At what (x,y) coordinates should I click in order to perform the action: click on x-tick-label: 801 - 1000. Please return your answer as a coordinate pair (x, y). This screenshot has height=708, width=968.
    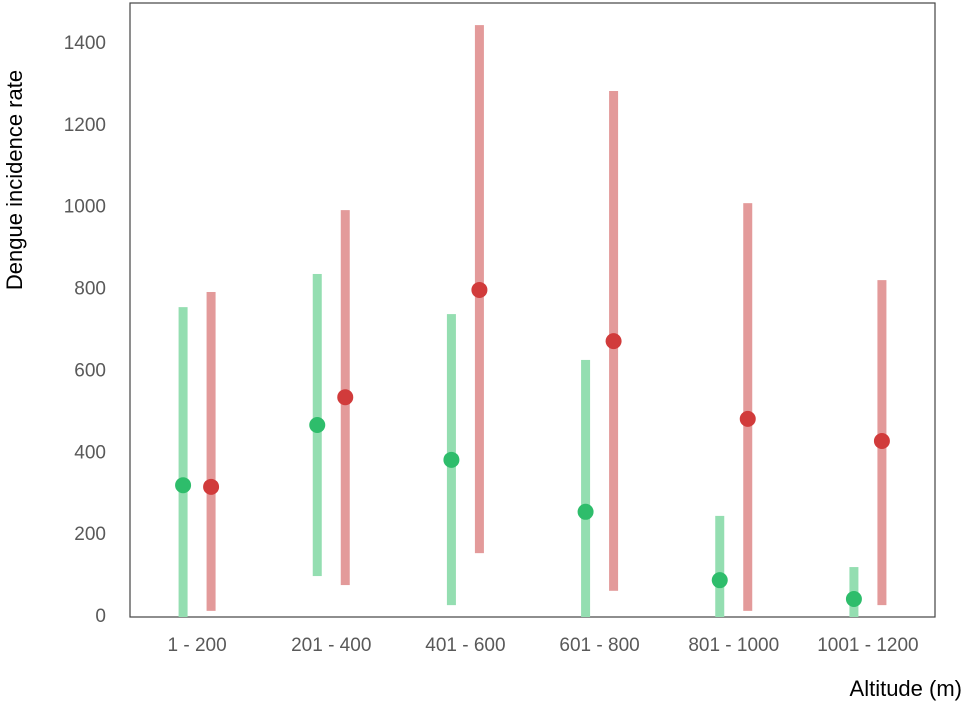
    Looking at the image, I should click on (733, 645).